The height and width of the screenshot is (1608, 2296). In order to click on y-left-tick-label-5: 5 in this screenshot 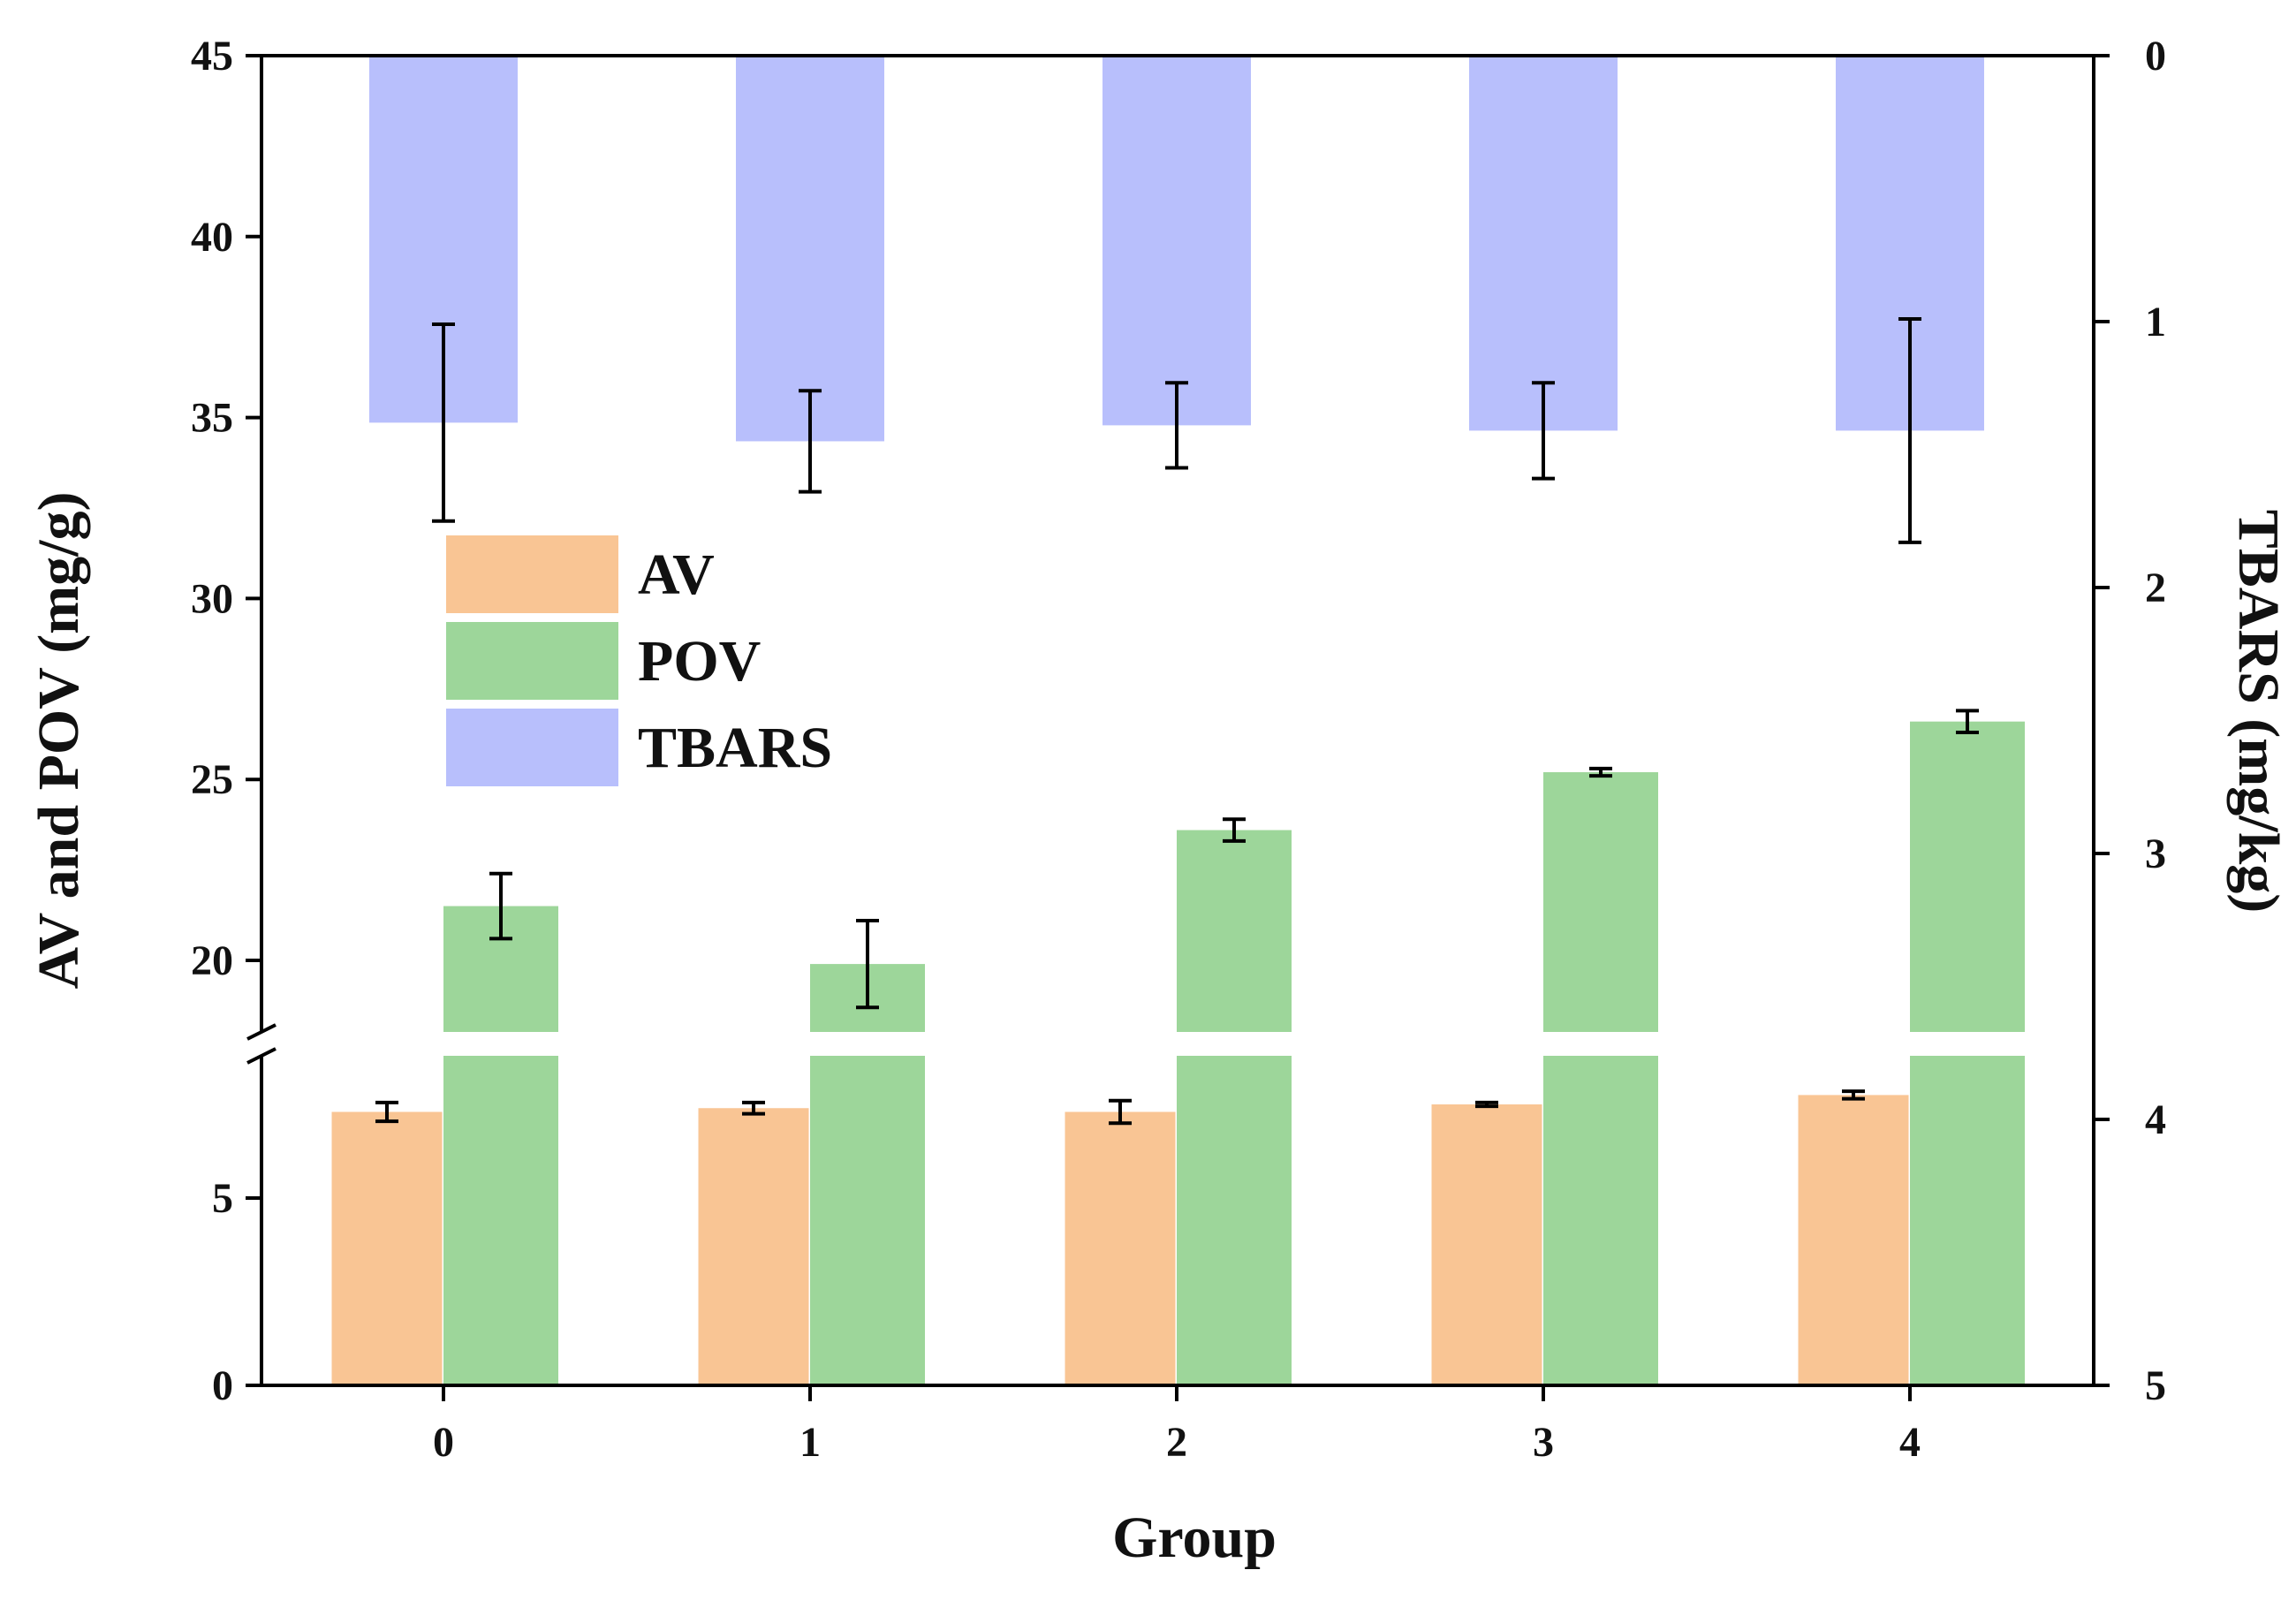, I will do `click(222, 1198)`.